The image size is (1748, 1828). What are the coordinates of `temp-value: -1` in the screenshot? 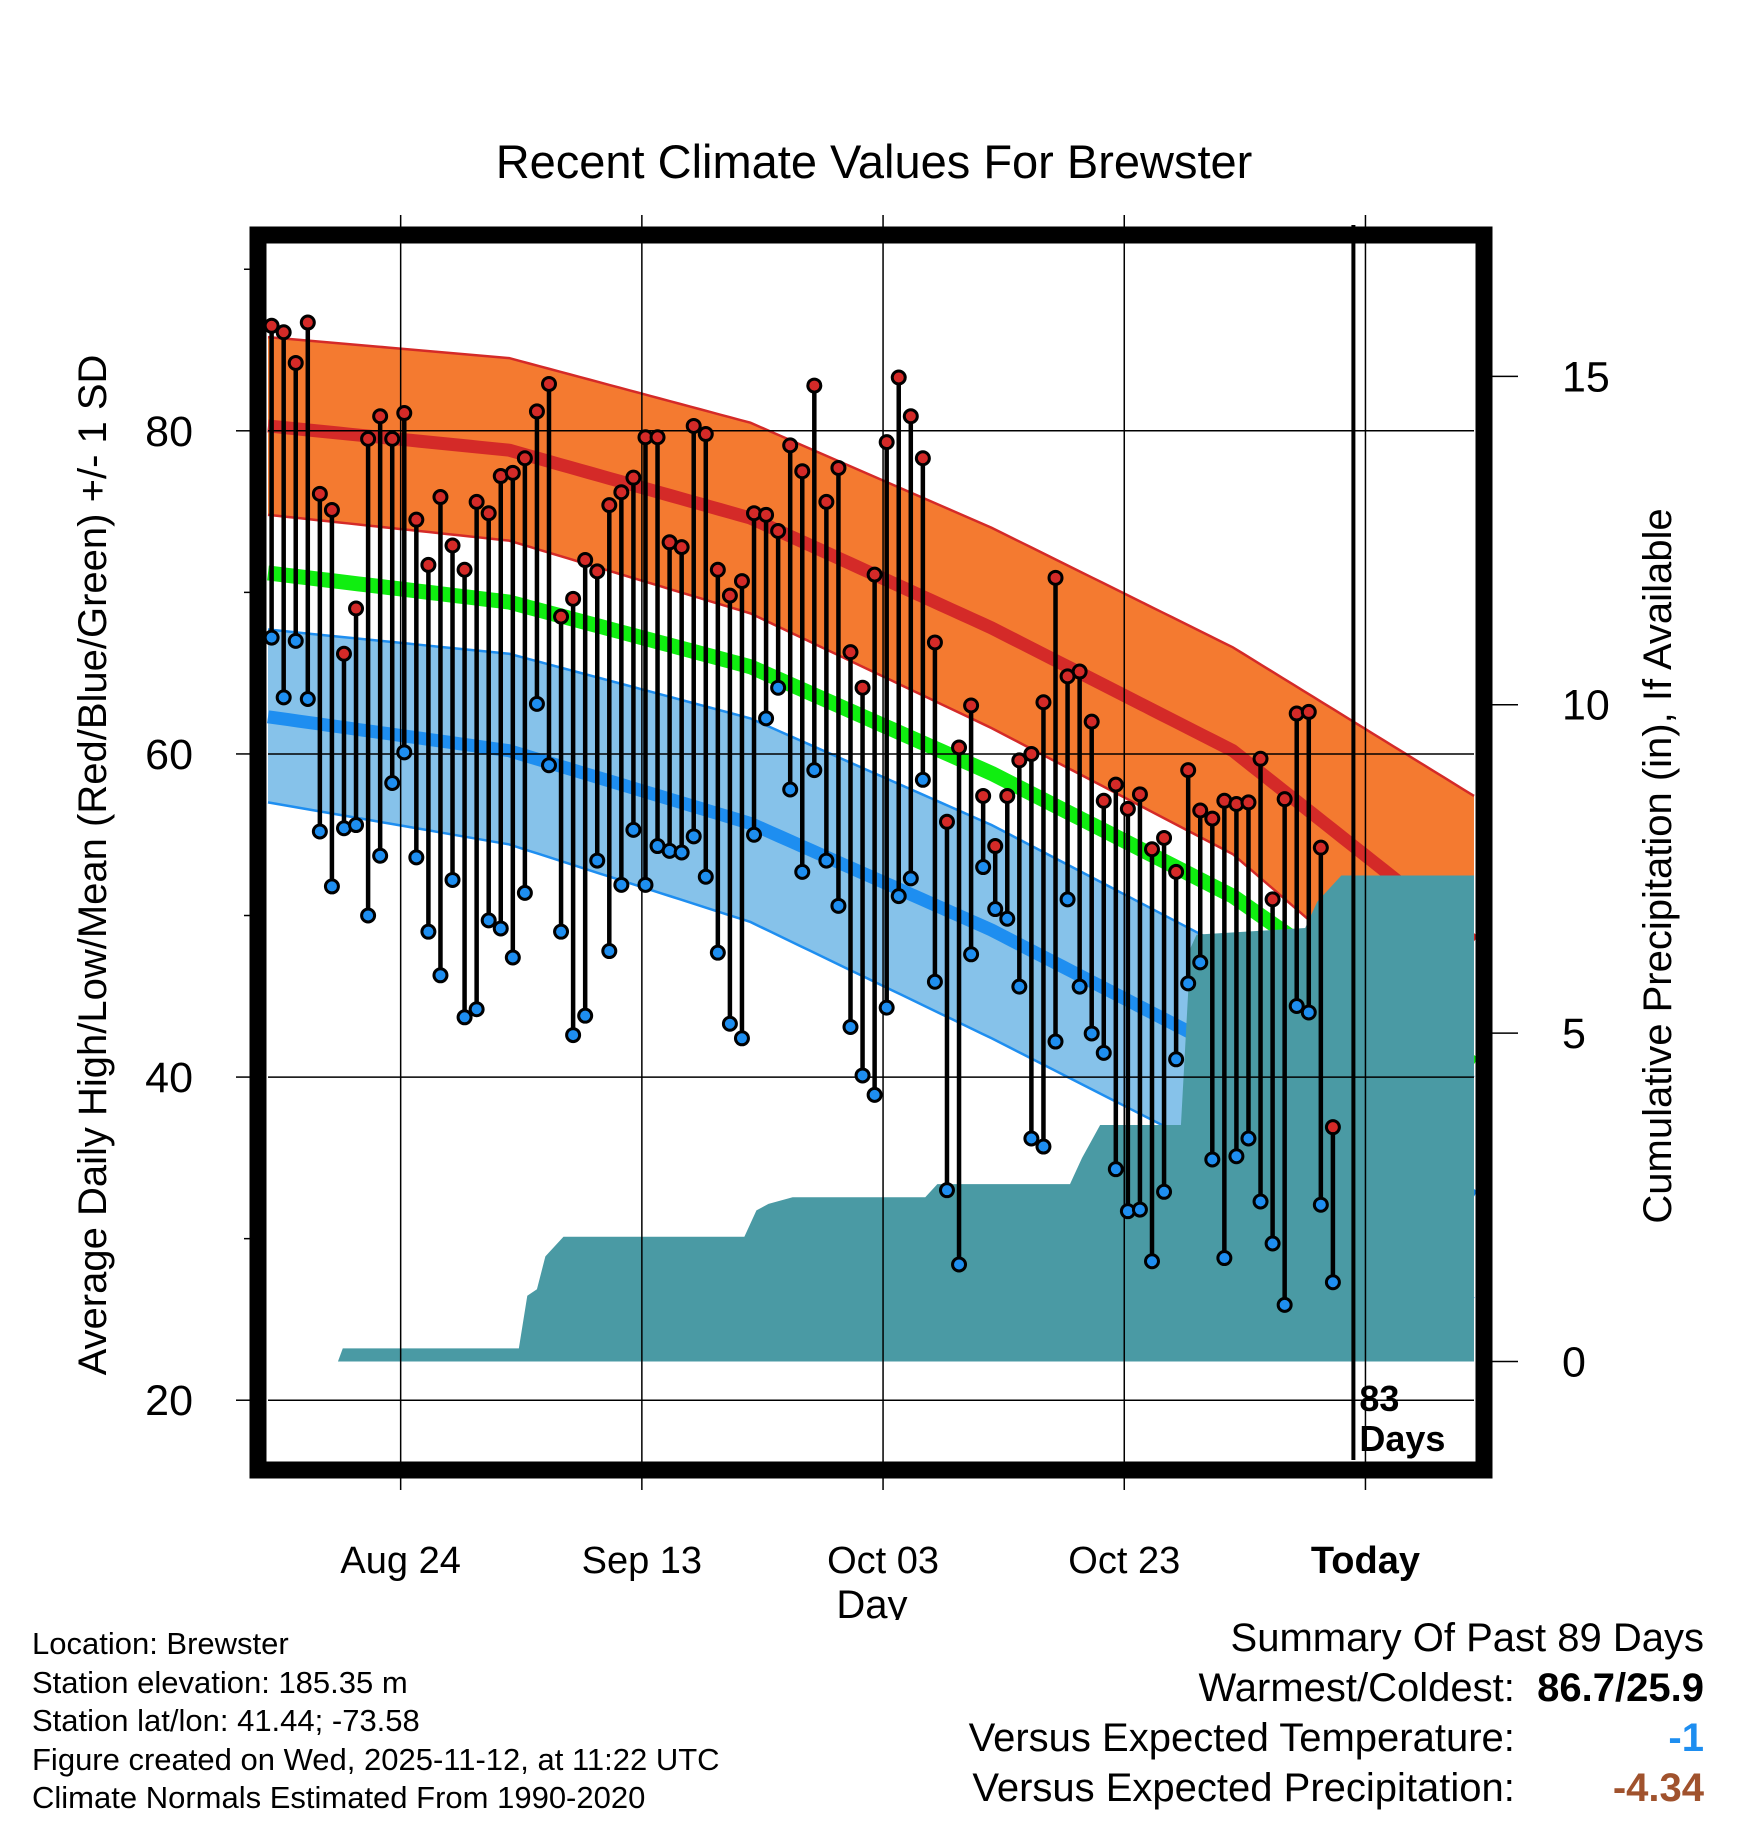 It's located at (1686, 1738).